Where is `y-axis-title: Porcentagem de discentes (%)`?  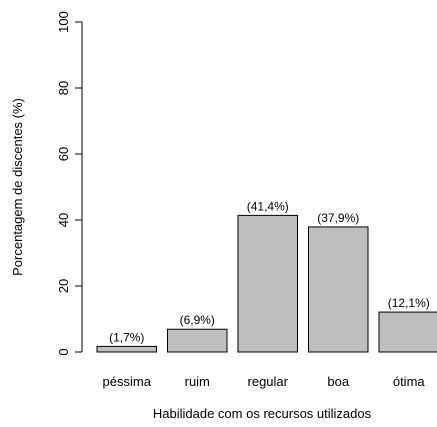 y-axis-title: Porcentagem de discentes (%) is located at coordinates (17, 187).